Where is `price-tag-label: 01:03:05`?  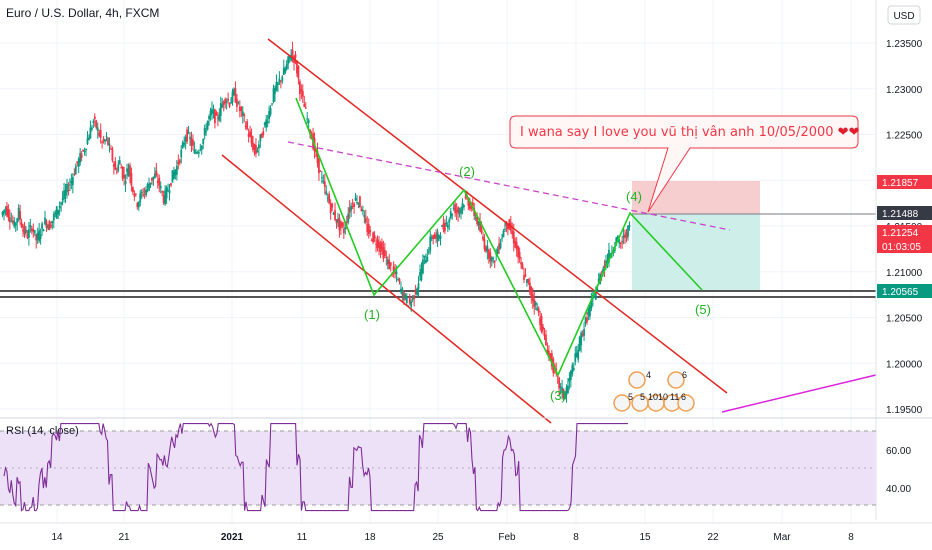
price-tag-label: 01:03:05 is located at coordinates (901, 247).